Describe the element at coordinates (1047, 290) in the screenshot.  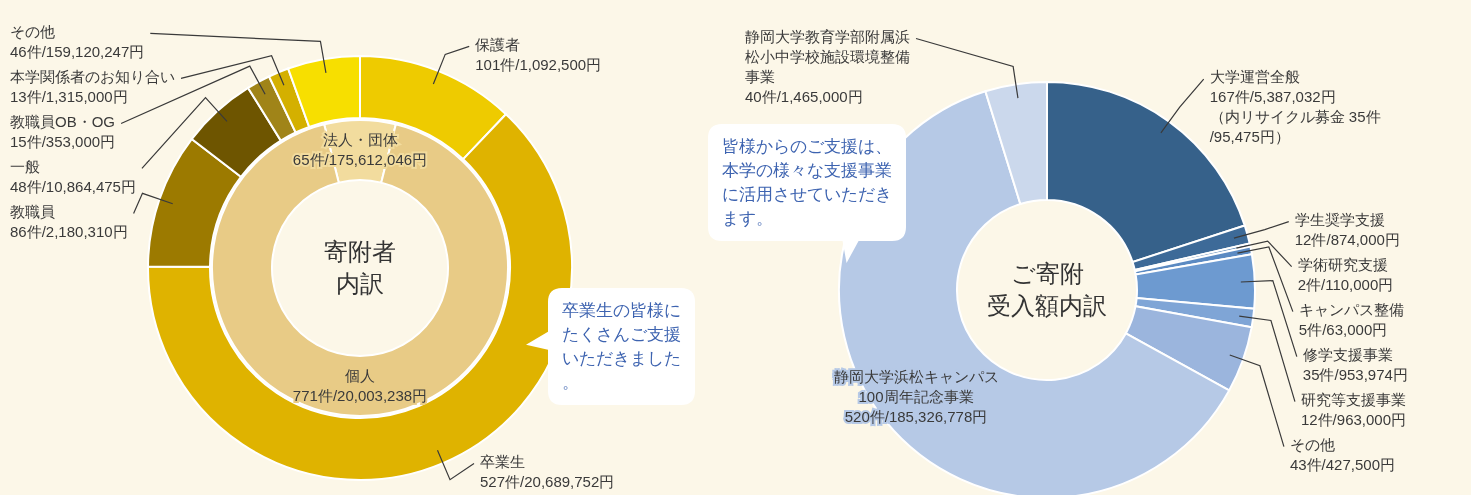
I see `text: ご寄附受入額内訳` at that location.